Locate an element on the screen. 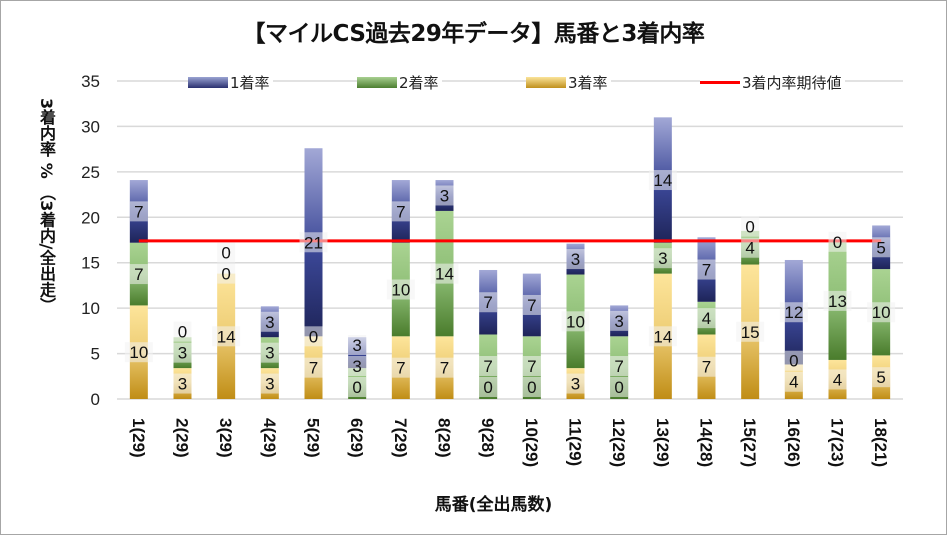 The image size is (947, 535). y-tick-label: 15 is located at coordinates (90, 263).